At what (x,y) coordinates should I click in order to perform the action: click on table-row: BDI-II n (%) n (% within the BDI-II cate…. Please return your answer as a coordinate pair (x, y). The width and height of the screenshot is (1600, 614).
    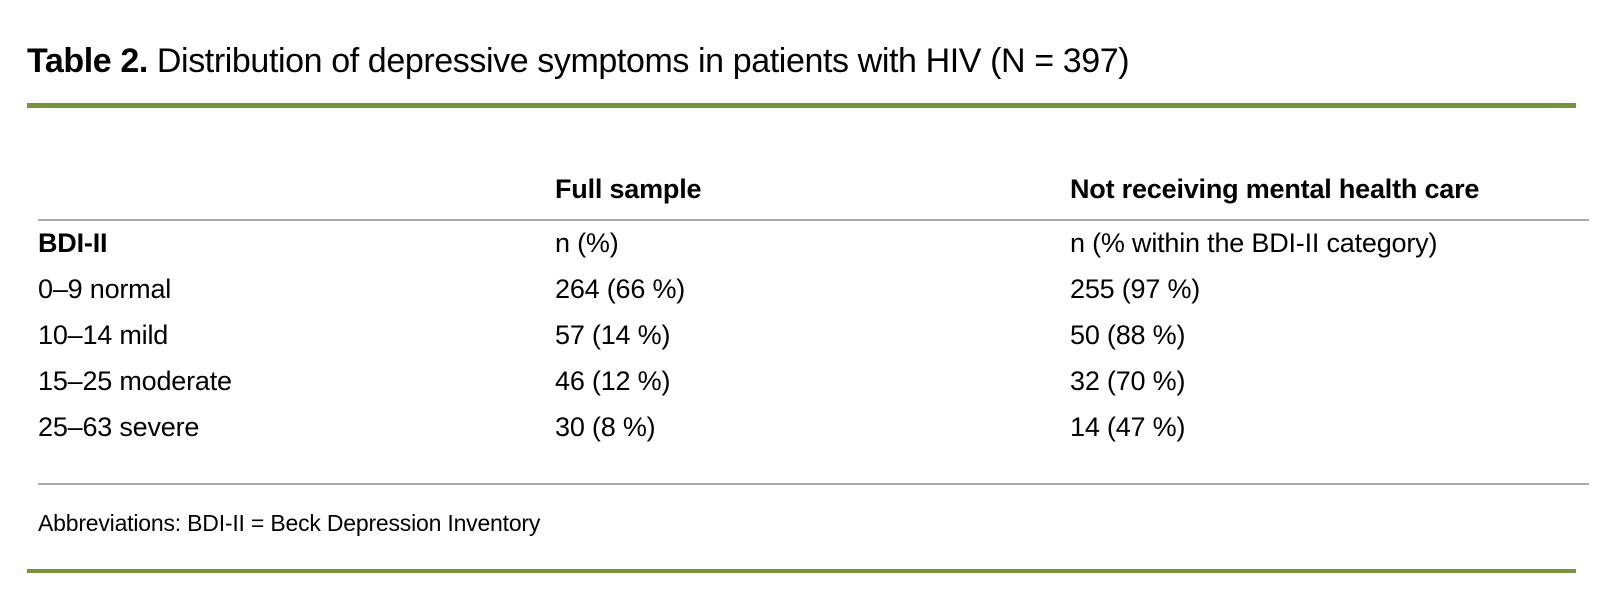
    Looking at the image, I should click on (813, 243).